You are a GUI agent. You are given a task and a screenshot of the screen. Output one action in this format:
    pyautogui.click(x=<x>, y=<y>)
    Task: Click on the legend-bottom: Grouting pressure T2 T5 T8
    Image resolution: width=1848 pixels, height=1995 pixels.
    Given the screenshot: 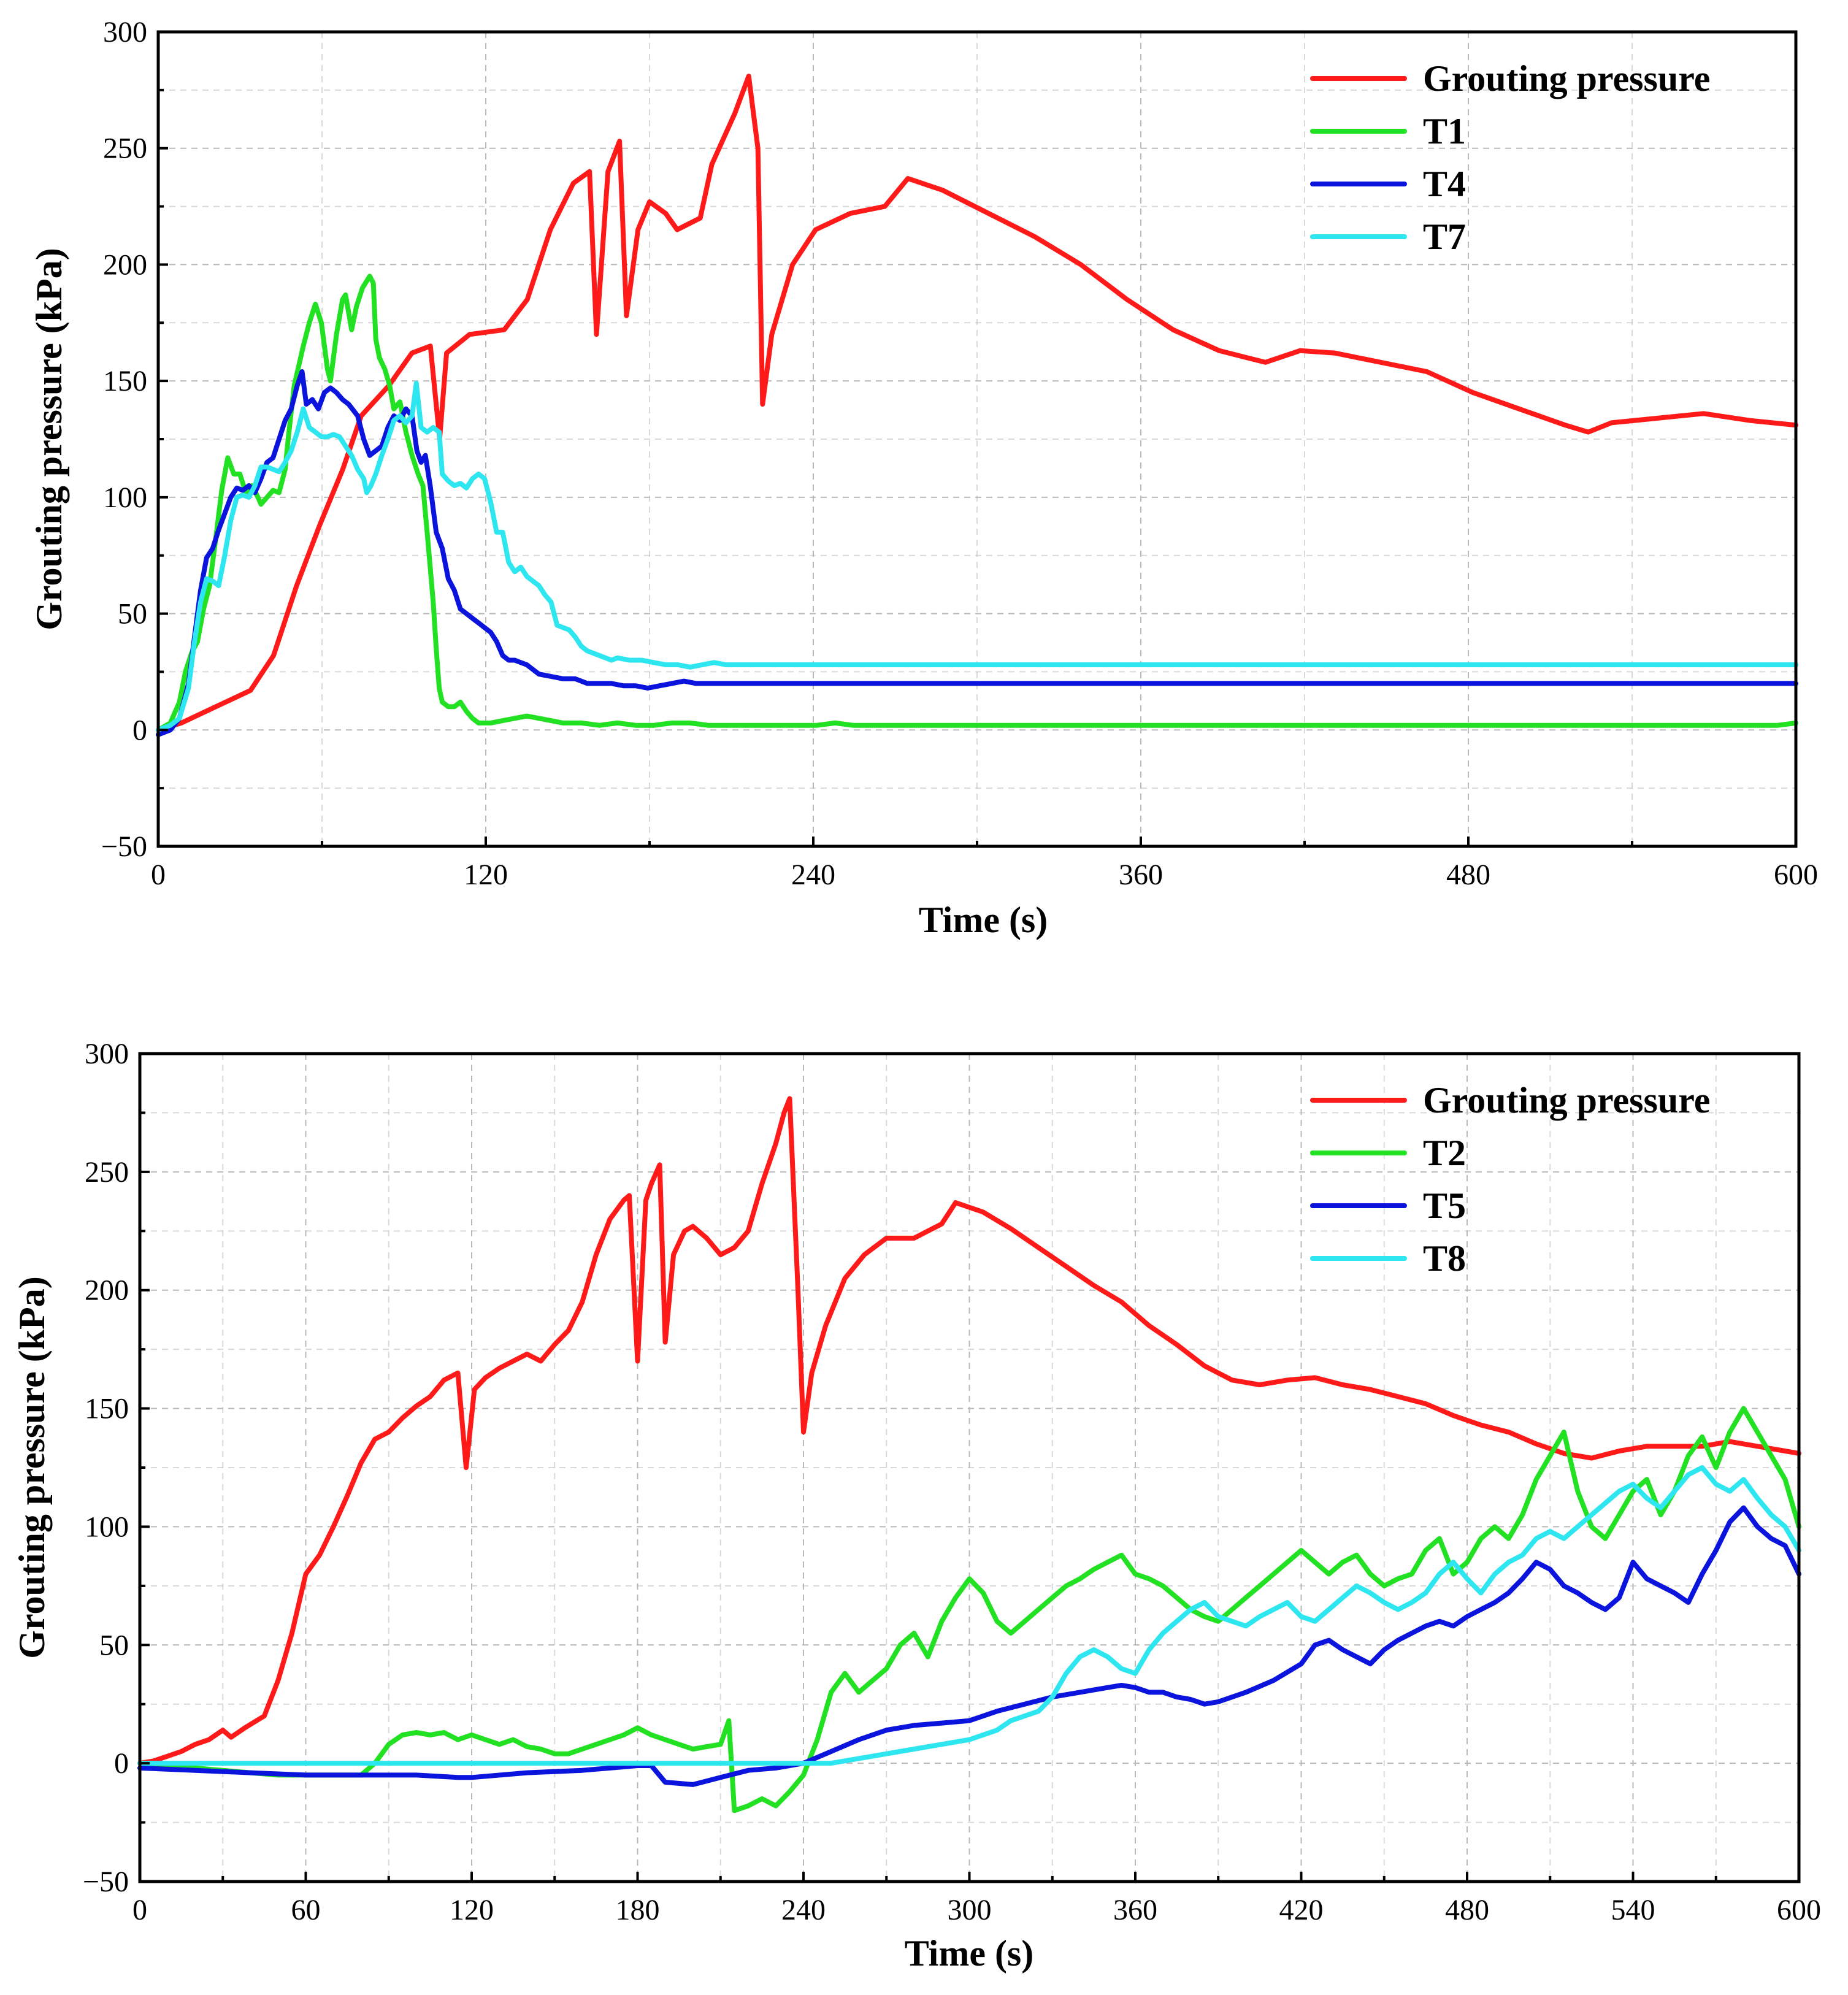 What is the action you would take?
    pyautogui.click(x=1510, y=1179)
    